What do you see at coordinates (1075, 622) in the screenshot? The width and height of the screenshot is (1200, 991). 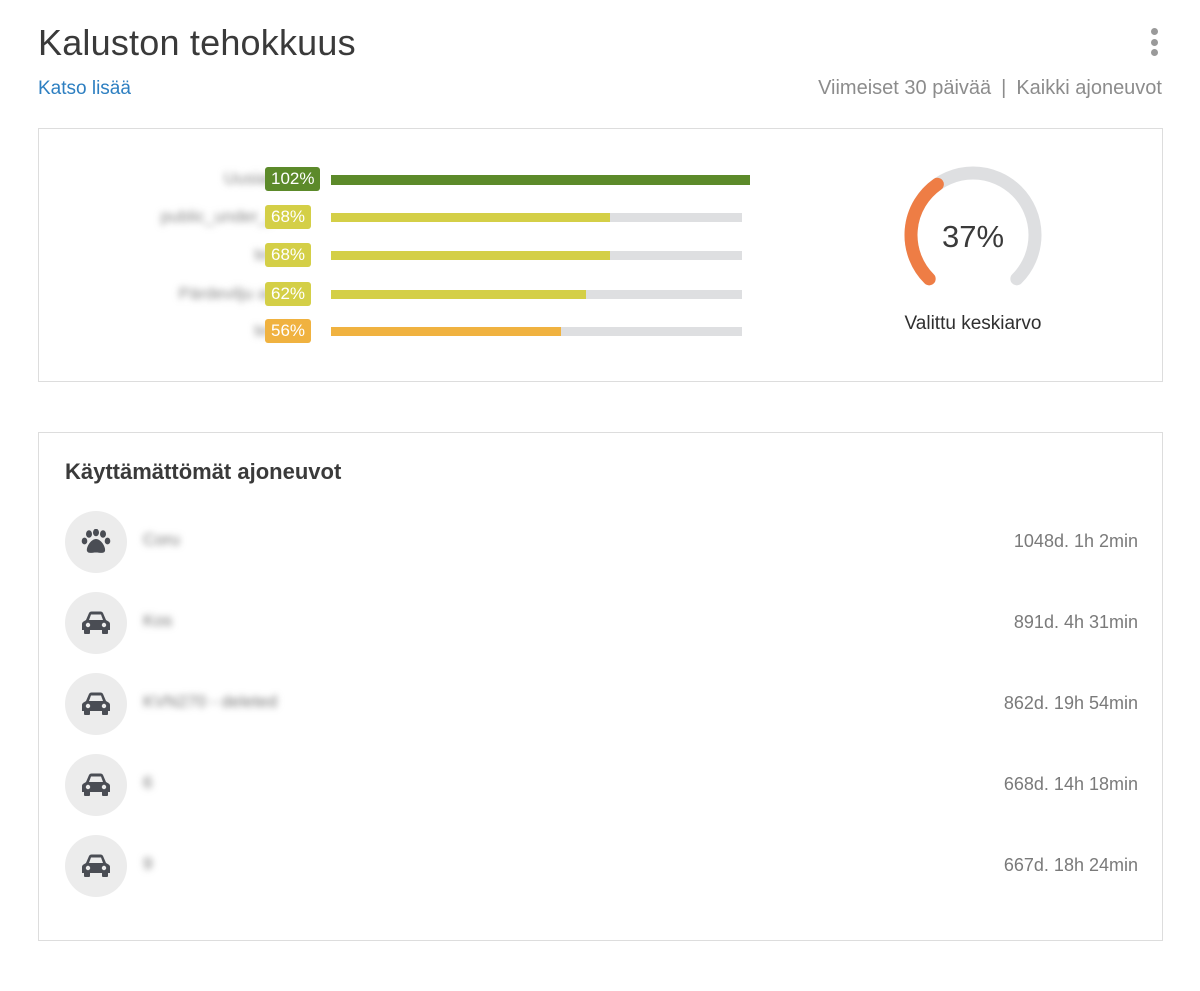 I see `idle-duration: 891d. 4h 31min` at bounding box center [1075, 622].